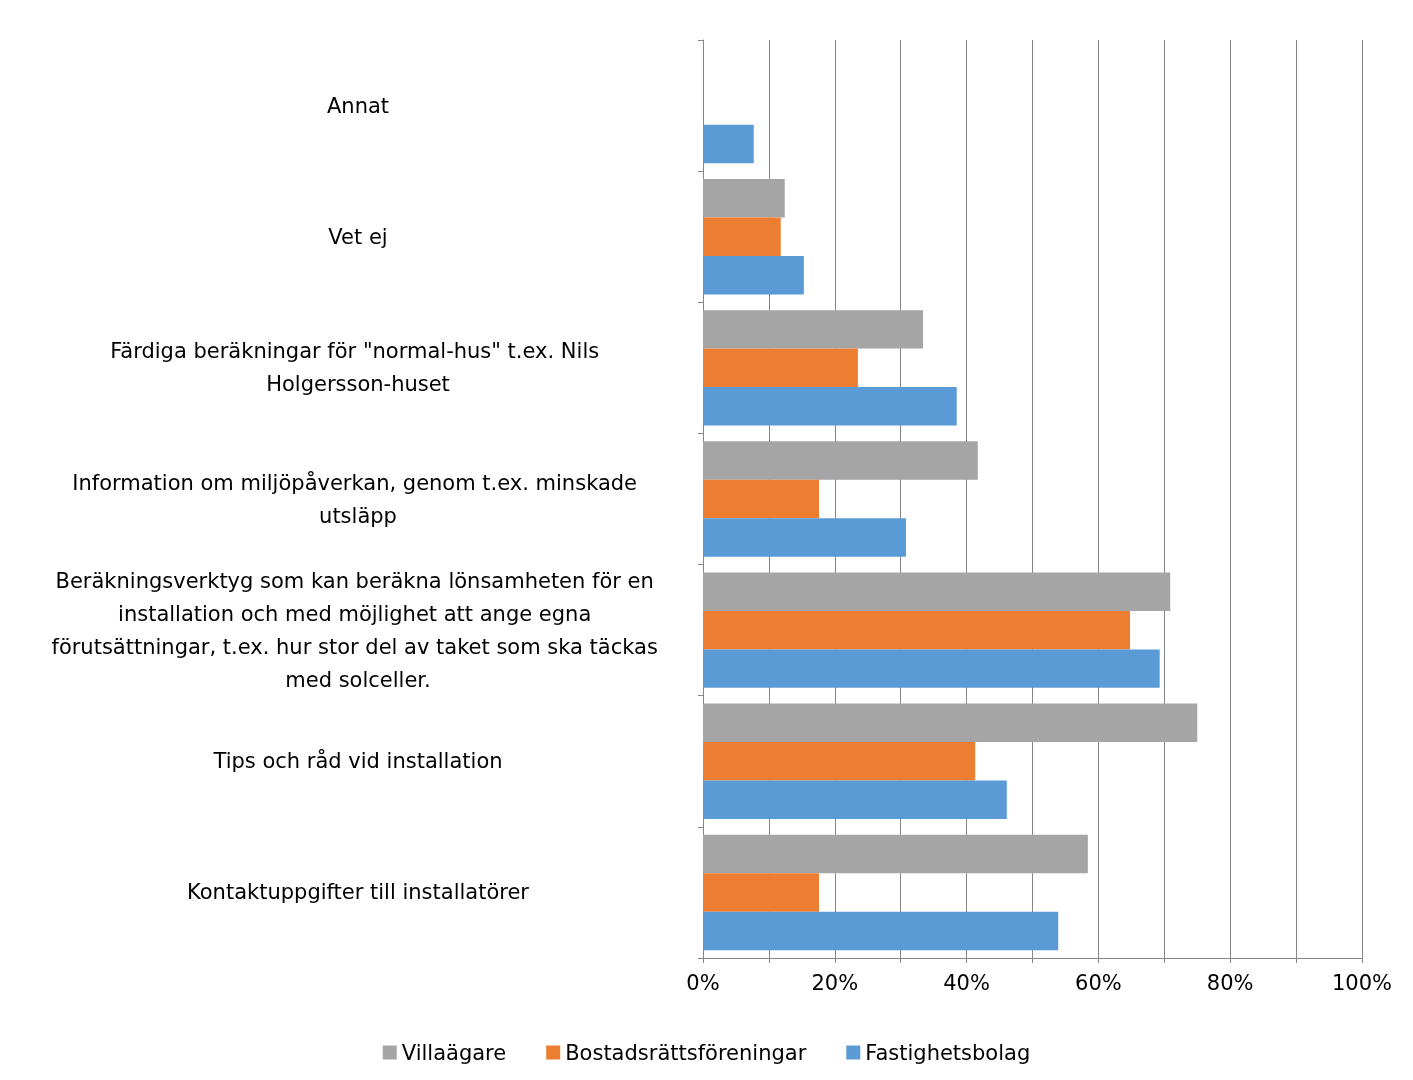 This screenshot has width=1413, height=1080. I want to click on y-tick-label: Kontaktuppgifter till installatörer, so click(358, 892).